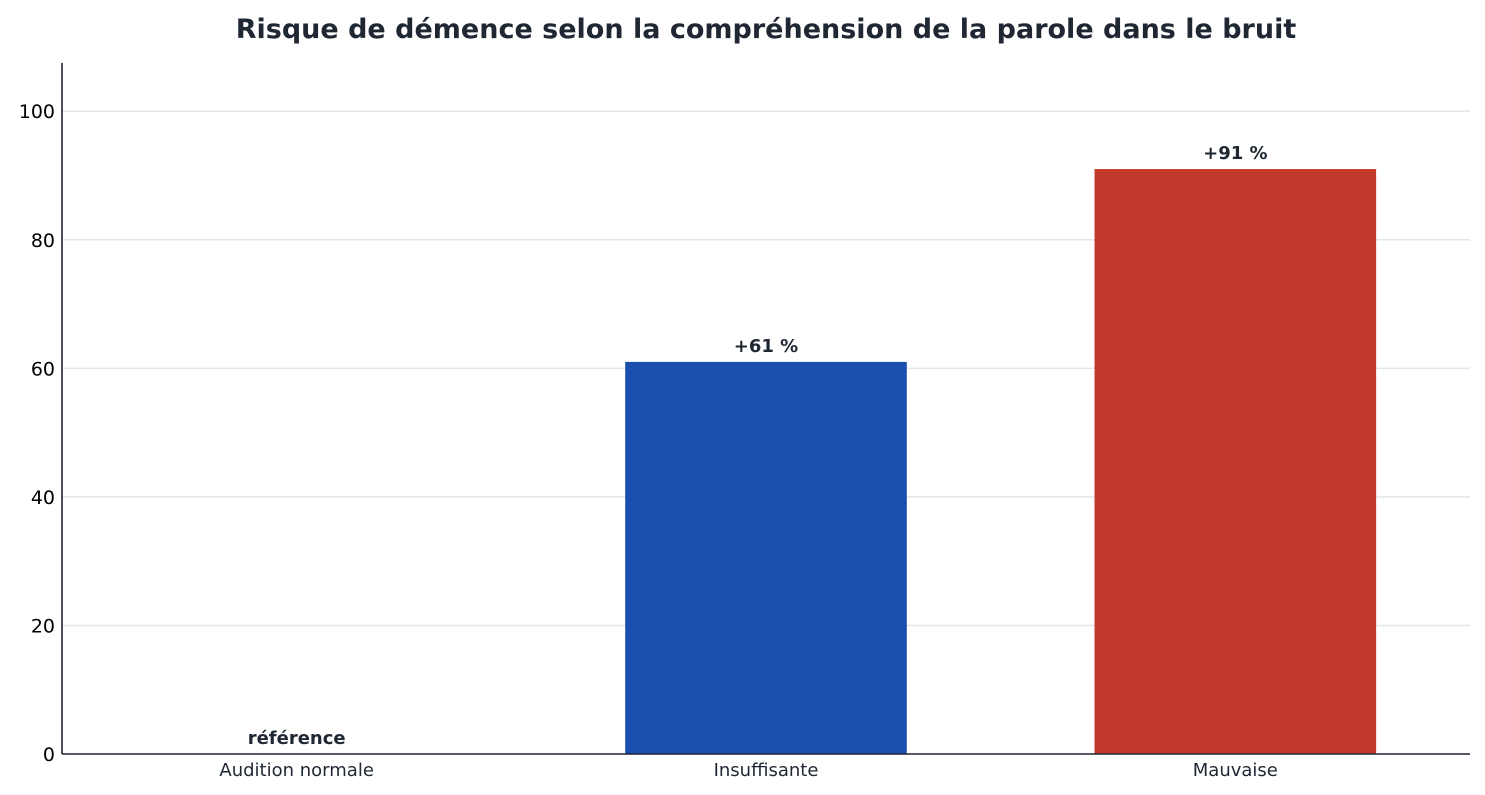 This screenshot has width=1485, height=795. I want to click on x-category-label: Insuffisante, so click(766, 770).